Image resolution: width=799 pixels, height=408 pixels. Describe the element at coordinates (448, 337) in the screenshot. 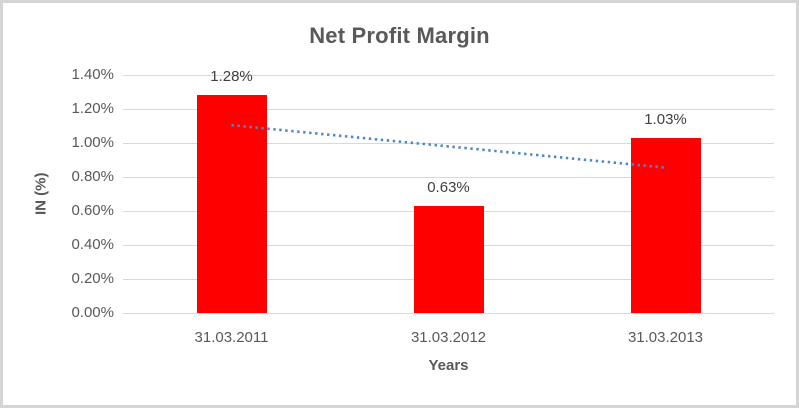

I see `x-axis-tick-label: 31.03.2012` at that location.